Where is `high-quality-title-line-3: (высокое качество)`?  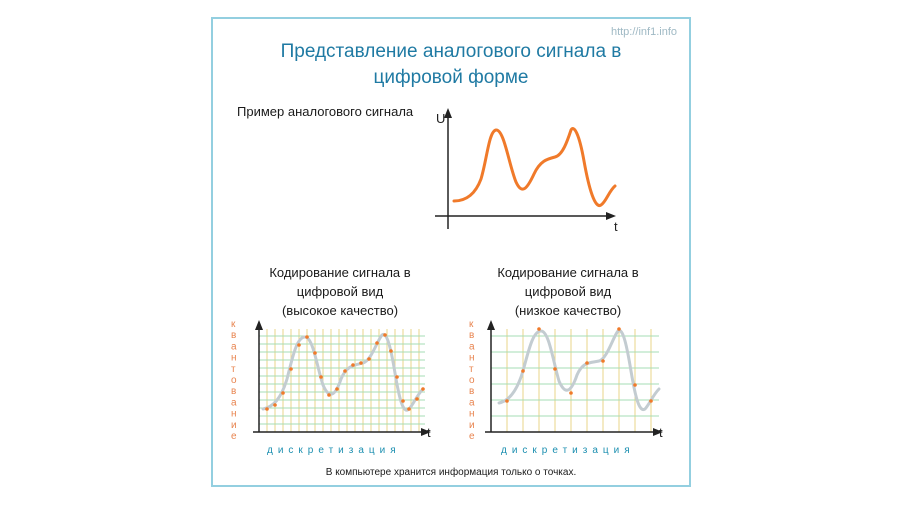
high-quality-title-line-3: (высокое качество) is located at coordinates (340, 310).